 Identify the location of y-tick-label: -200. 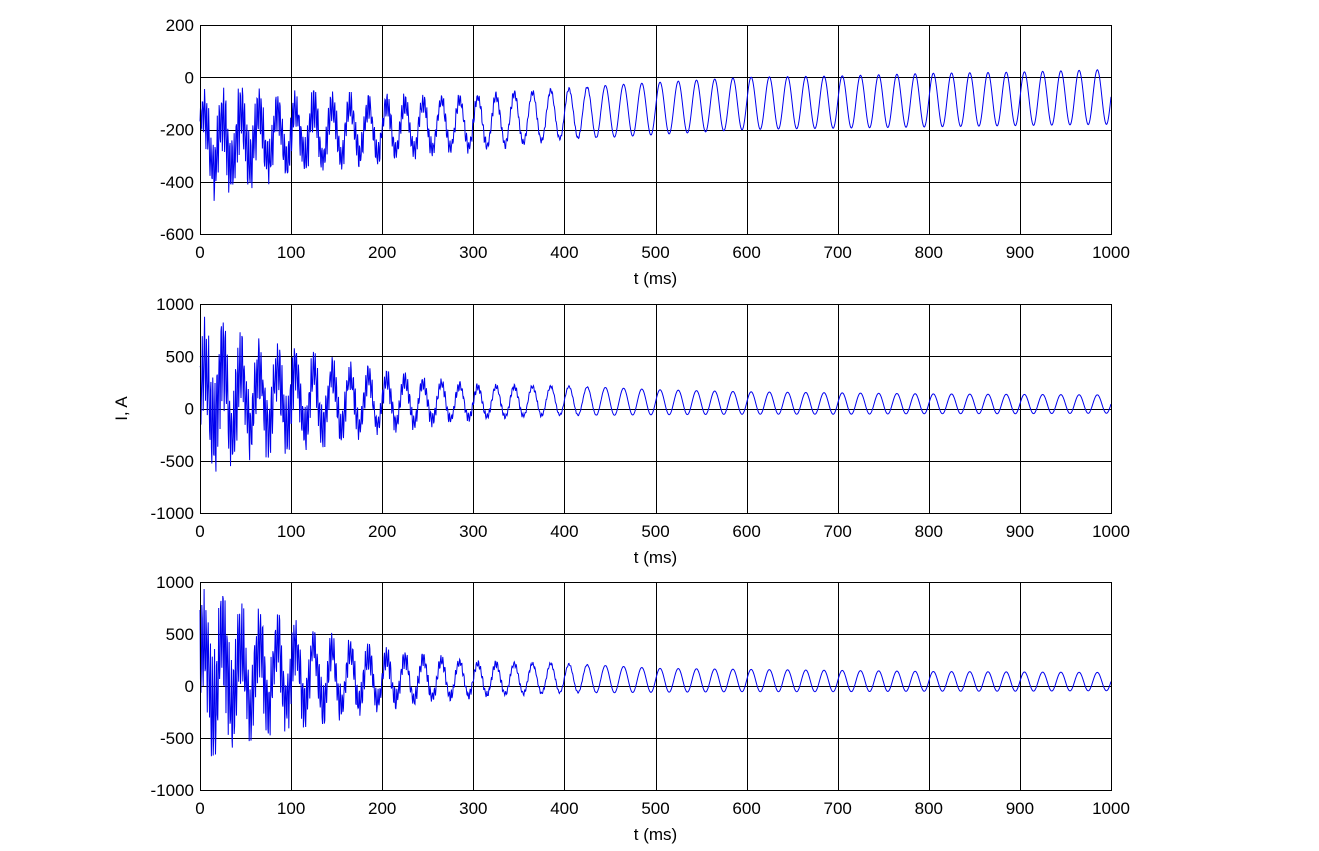
(177, 130).